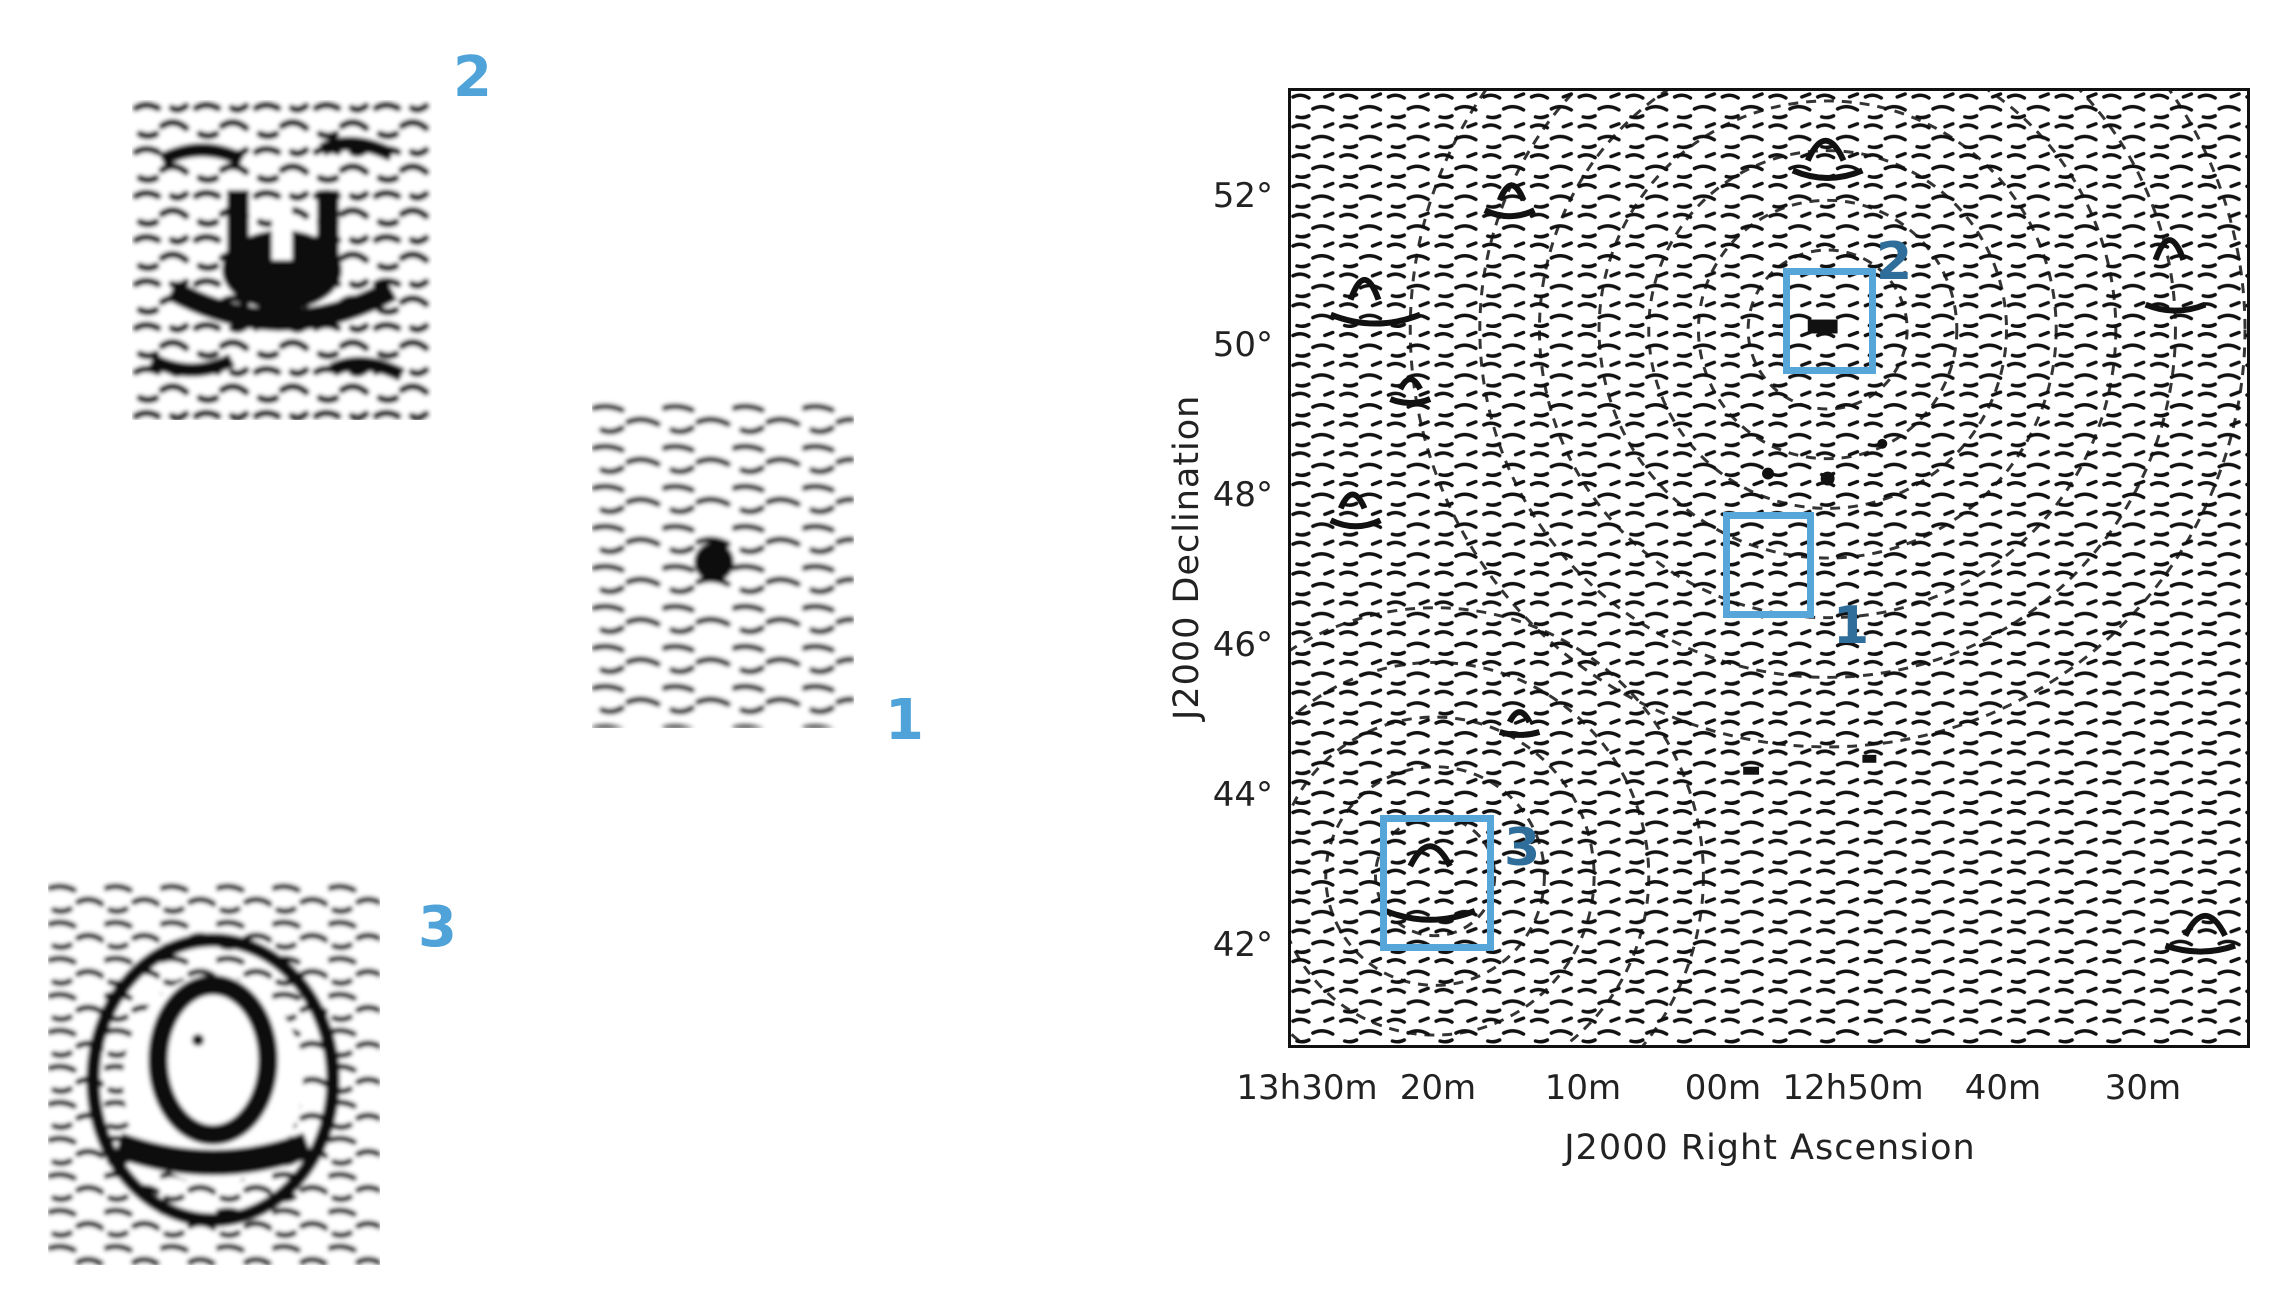 Image resolution: width=2290 pixels, height=1312 pixels. I want to click on x-tick-label: 12h50m, so click(1853, 1088).